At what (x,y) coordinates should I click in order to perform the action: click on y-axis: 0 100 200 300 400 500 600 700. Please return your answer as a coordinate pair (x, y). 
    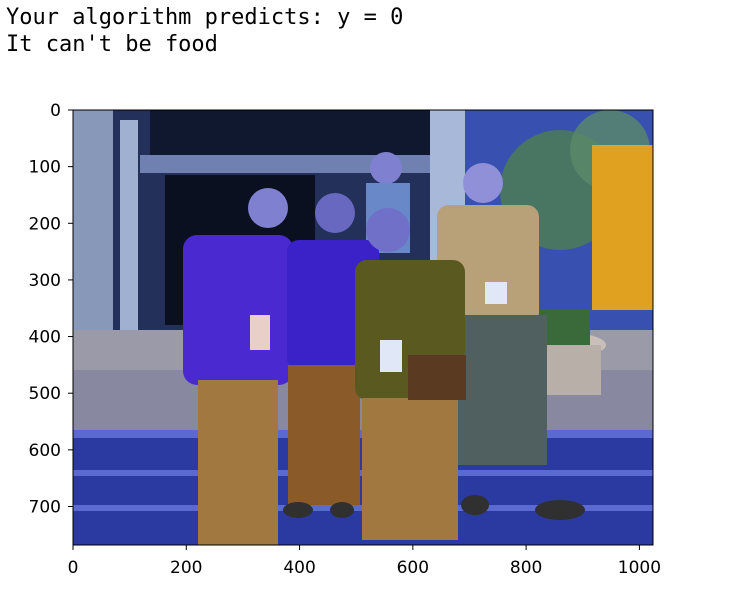
    Looking at the image, I should click on (51, 309).